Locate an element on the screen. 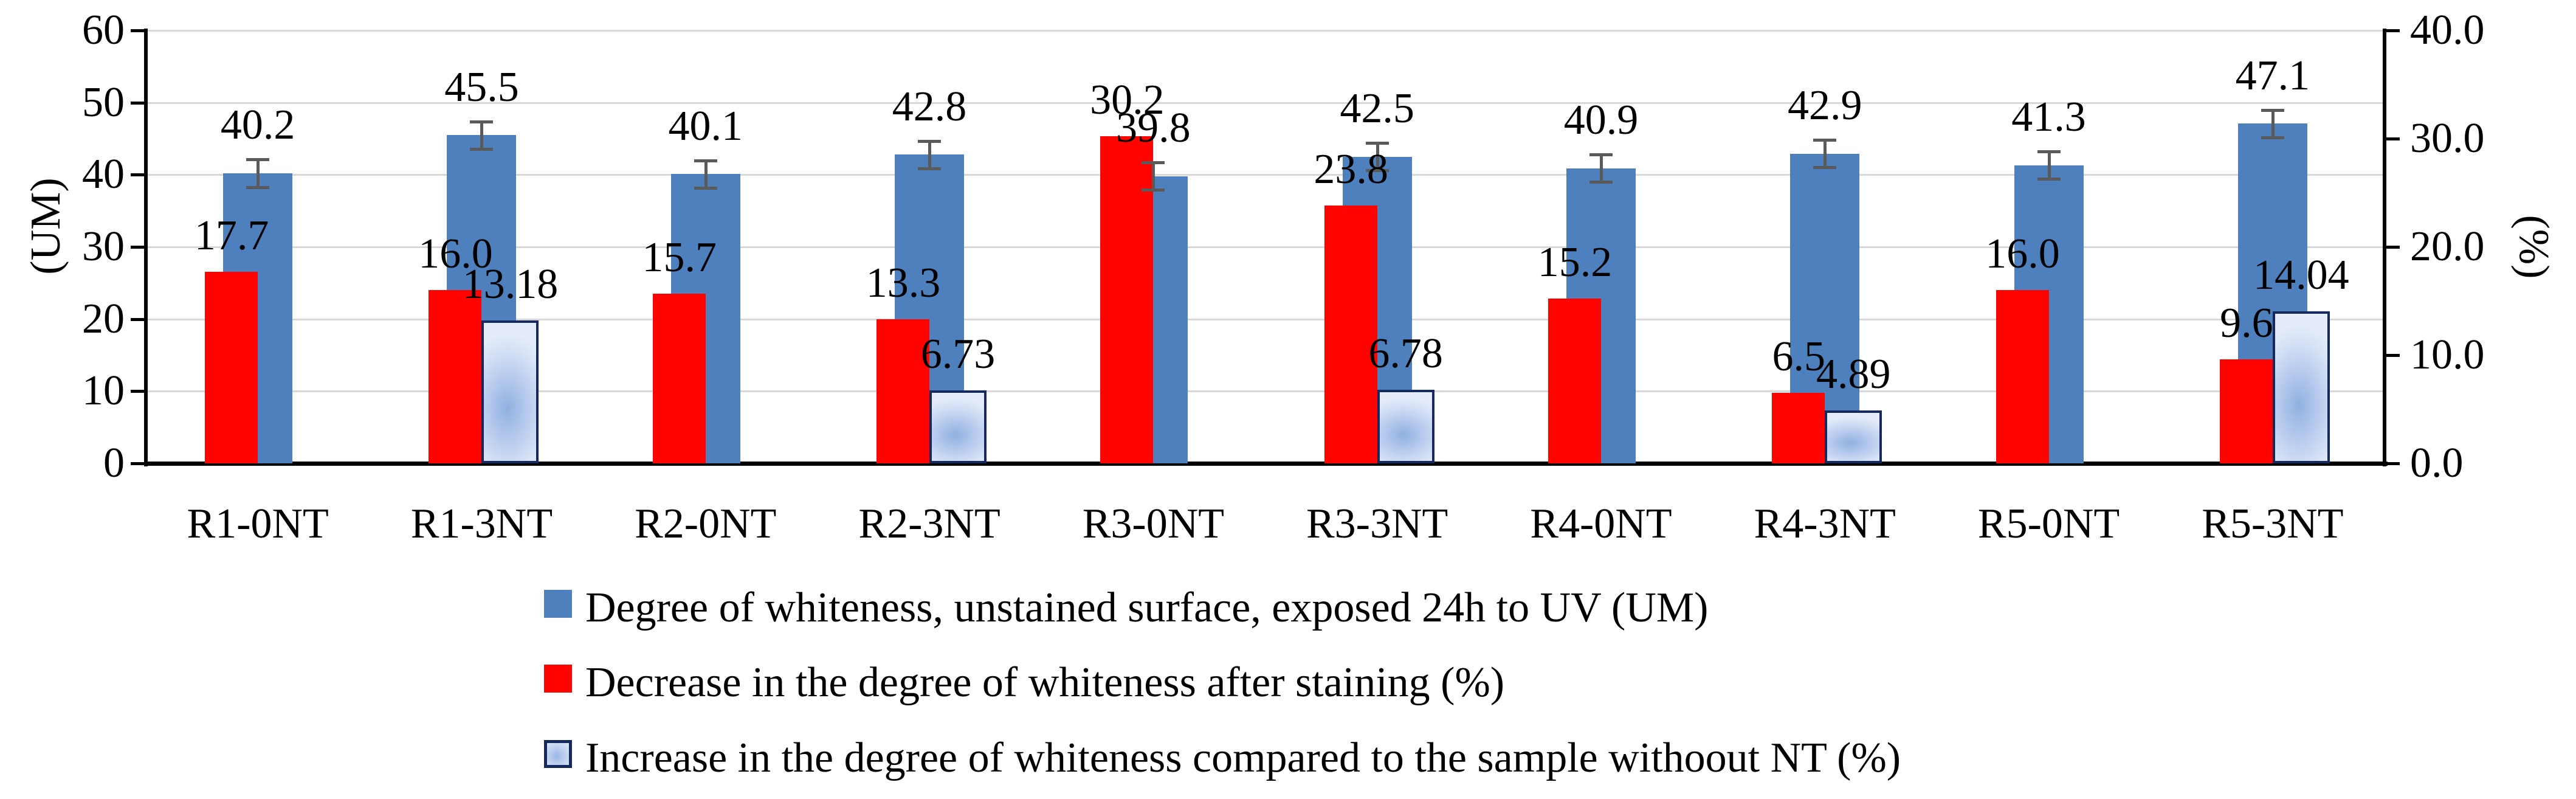 This screenshot has width=2576, height=799. value-label-light: 4.89 is located at coordinates (1853, 374).